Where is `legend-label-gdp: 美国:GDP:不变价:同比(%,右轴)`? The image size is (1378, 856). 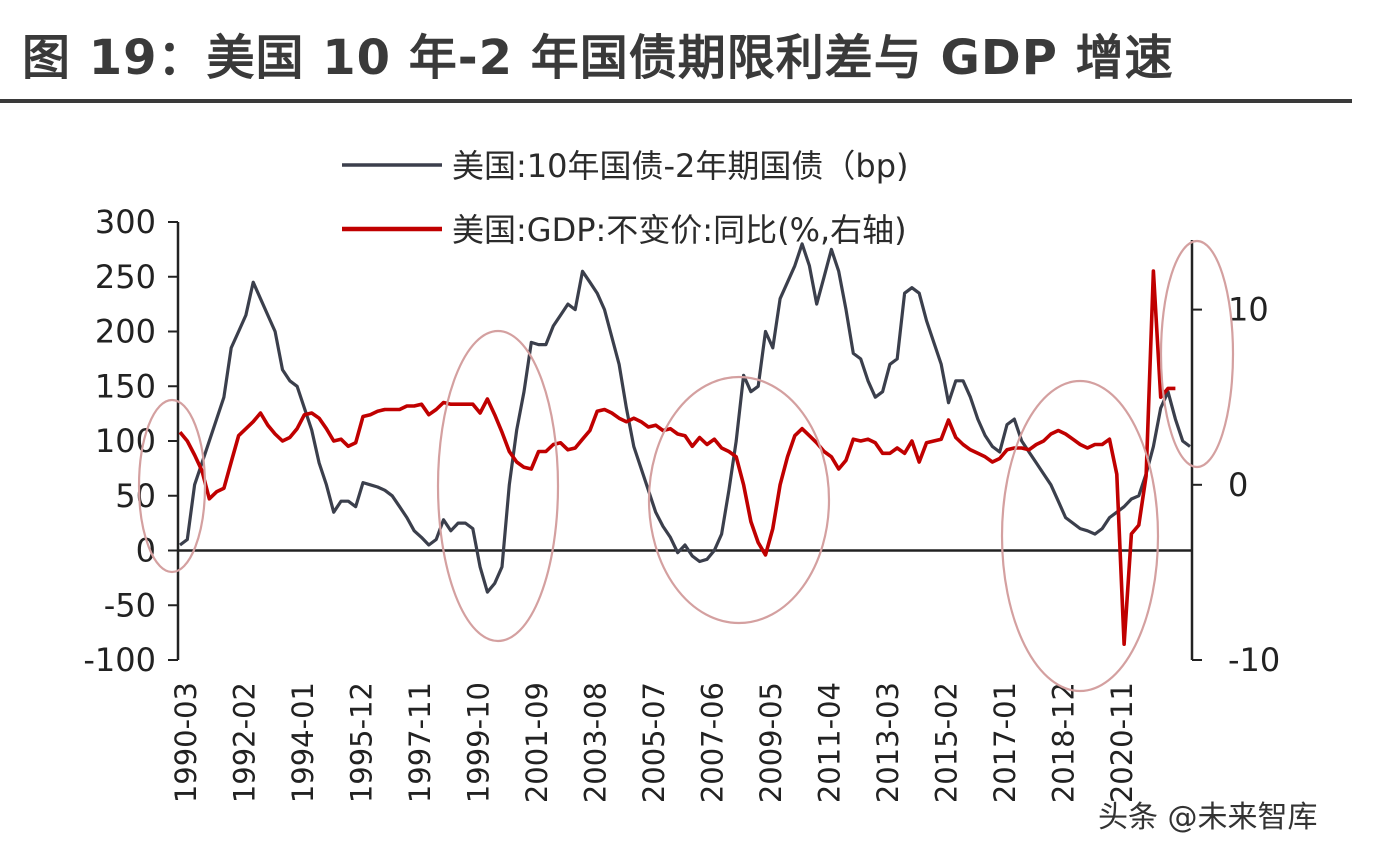
legend-label-gdp: 美国:GDP:不变价:同比(%,右轴) is located at coordinates (679, 230).